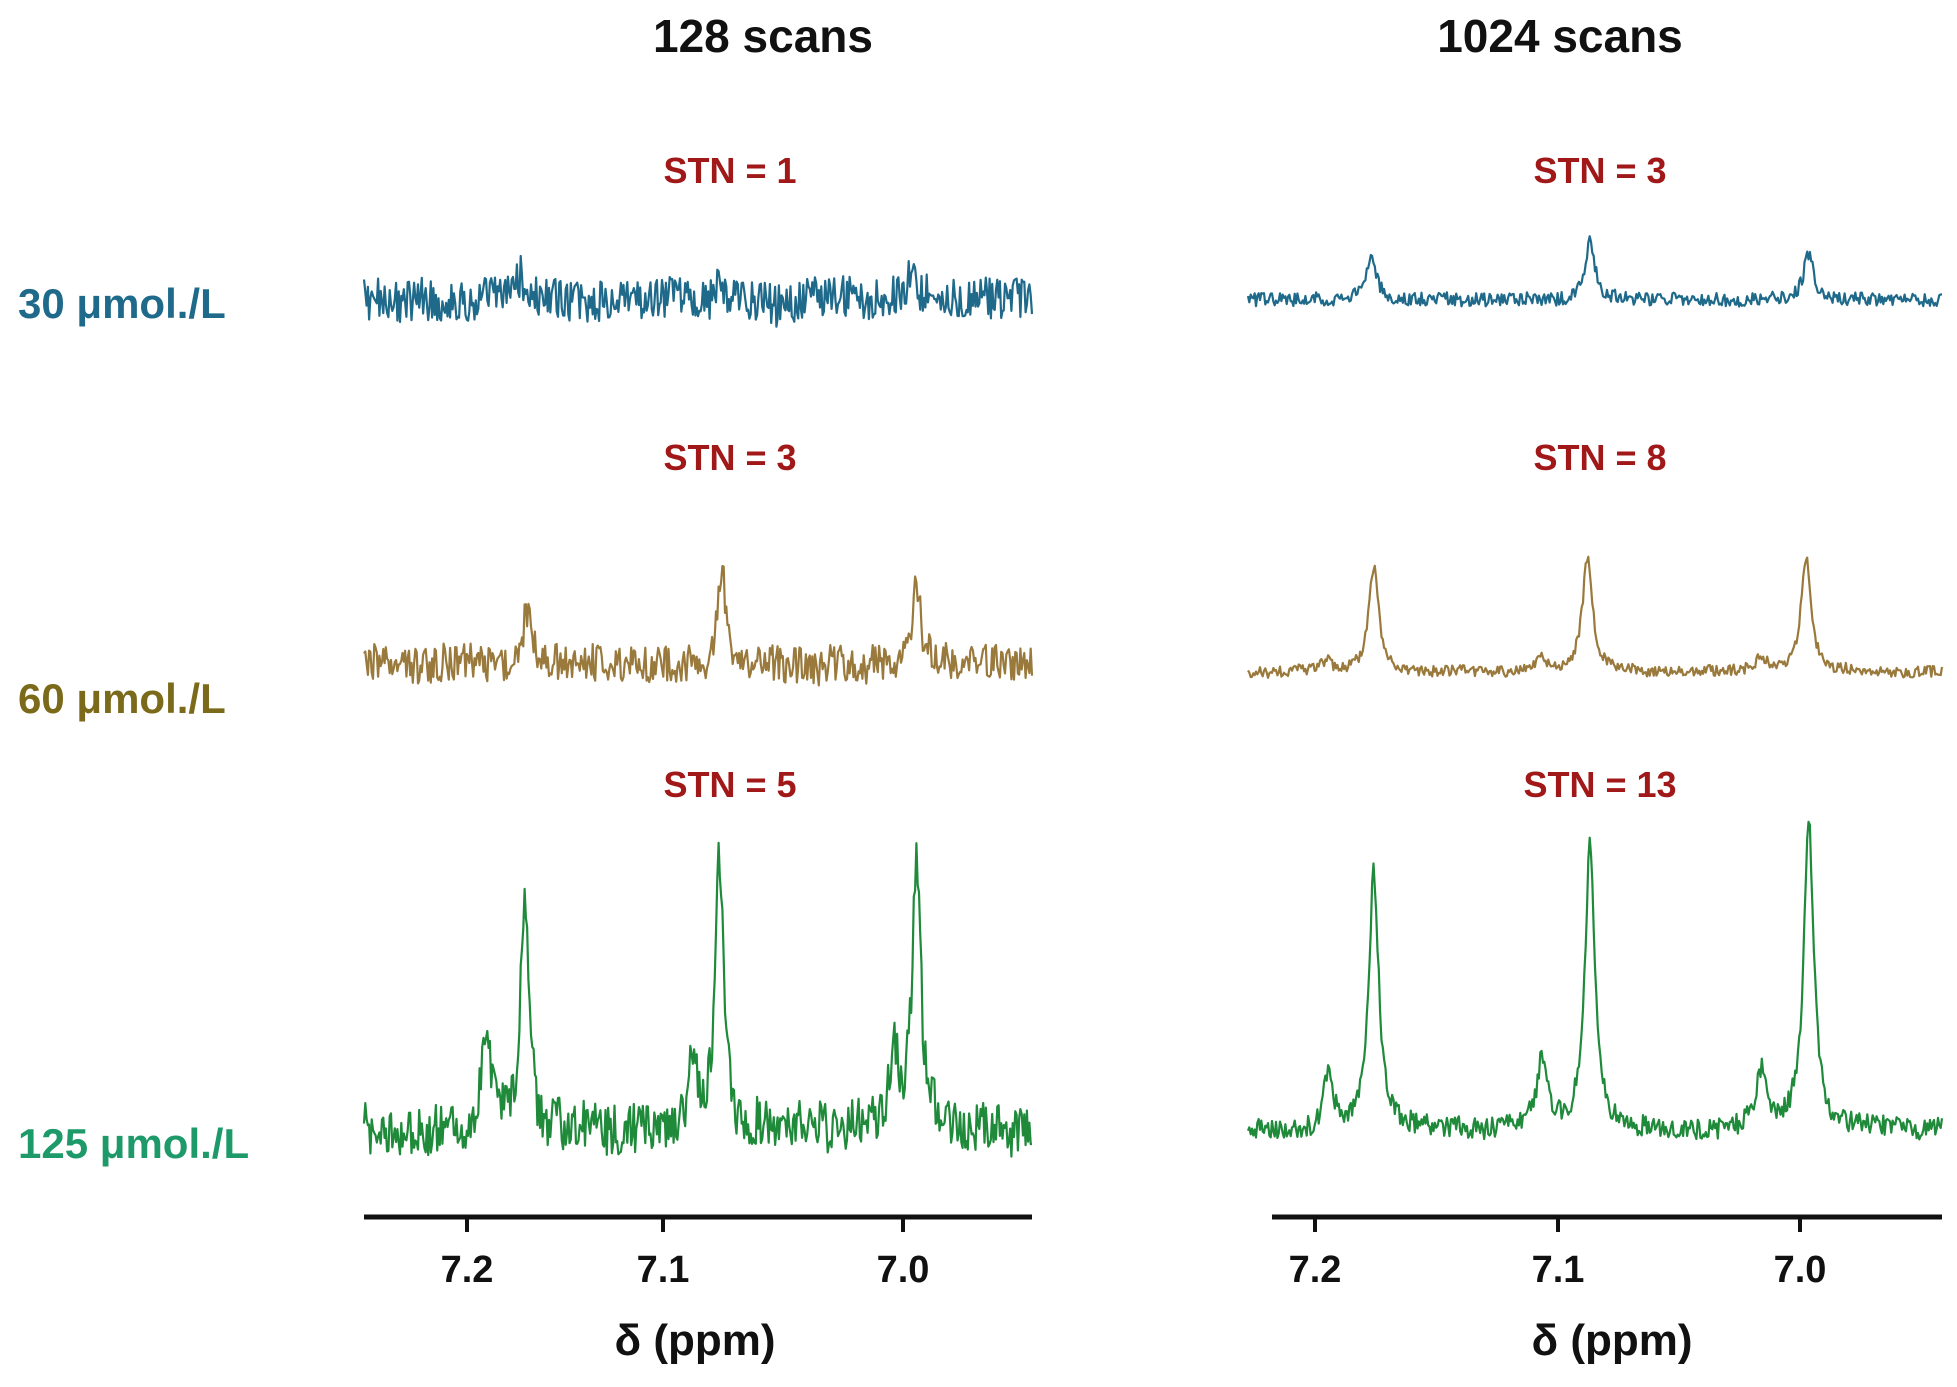 The height and width of the screenshot is (1387, 1957). I want to click on stn-label-right-60: STN = 8, so click(1599, 457).